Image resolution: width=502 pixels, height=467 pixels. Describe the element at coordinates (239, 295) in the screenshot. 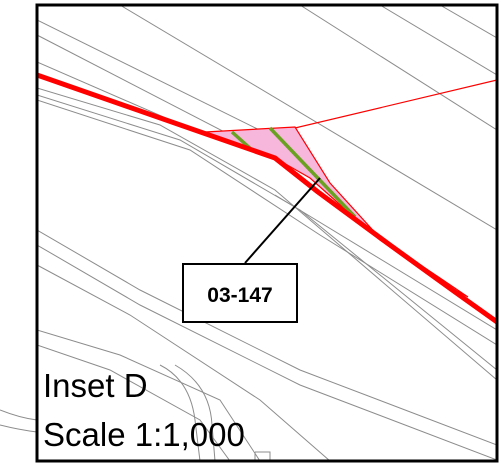

I see `parcel-id: 03-147` at that location.